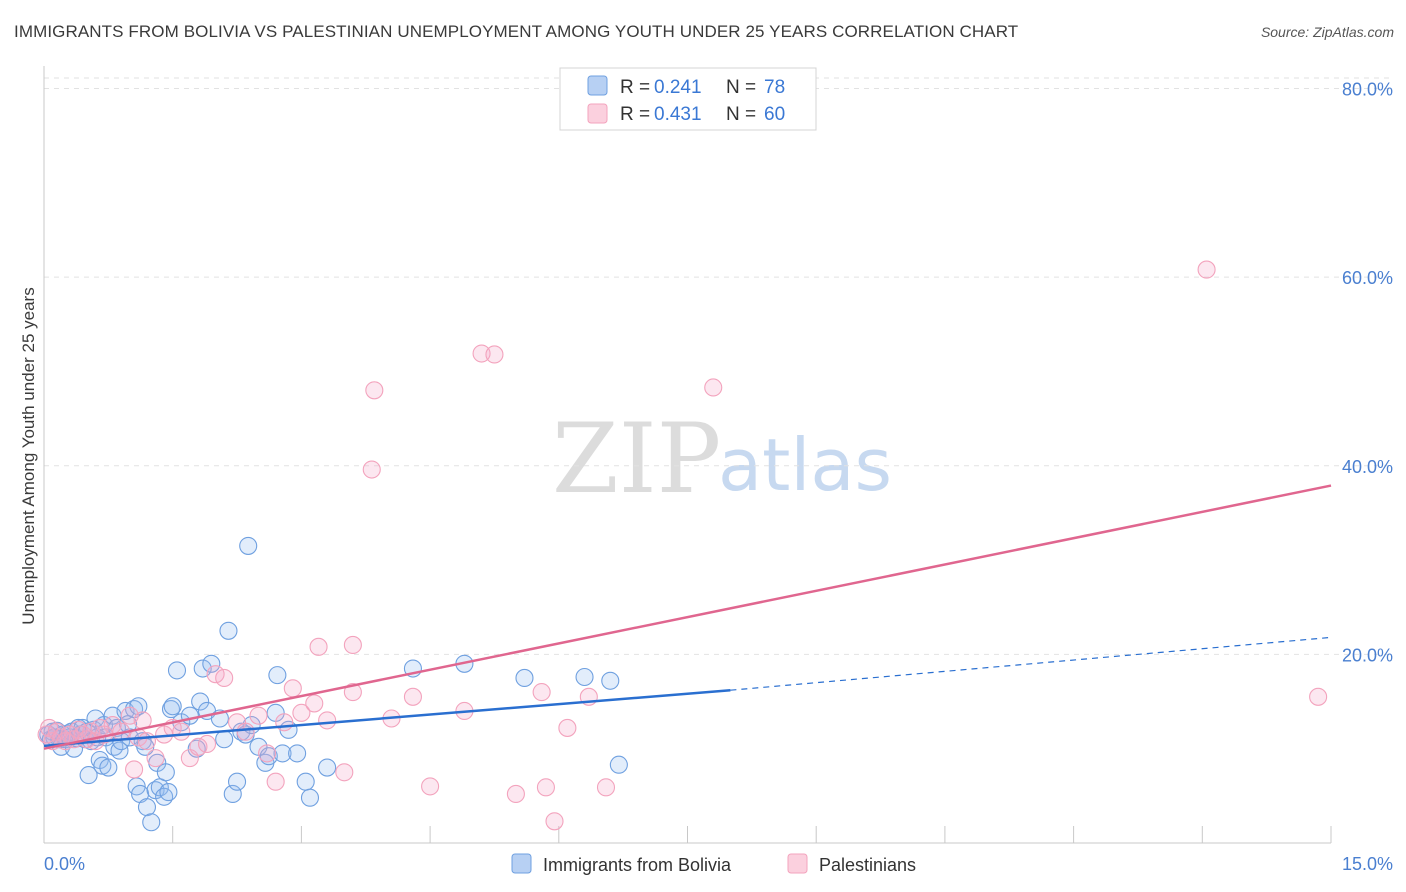 Image resolution: width=1406 pixels, height=892 pixels. I want to click on y-tick-label: 60.0%, so click(1367, 278).